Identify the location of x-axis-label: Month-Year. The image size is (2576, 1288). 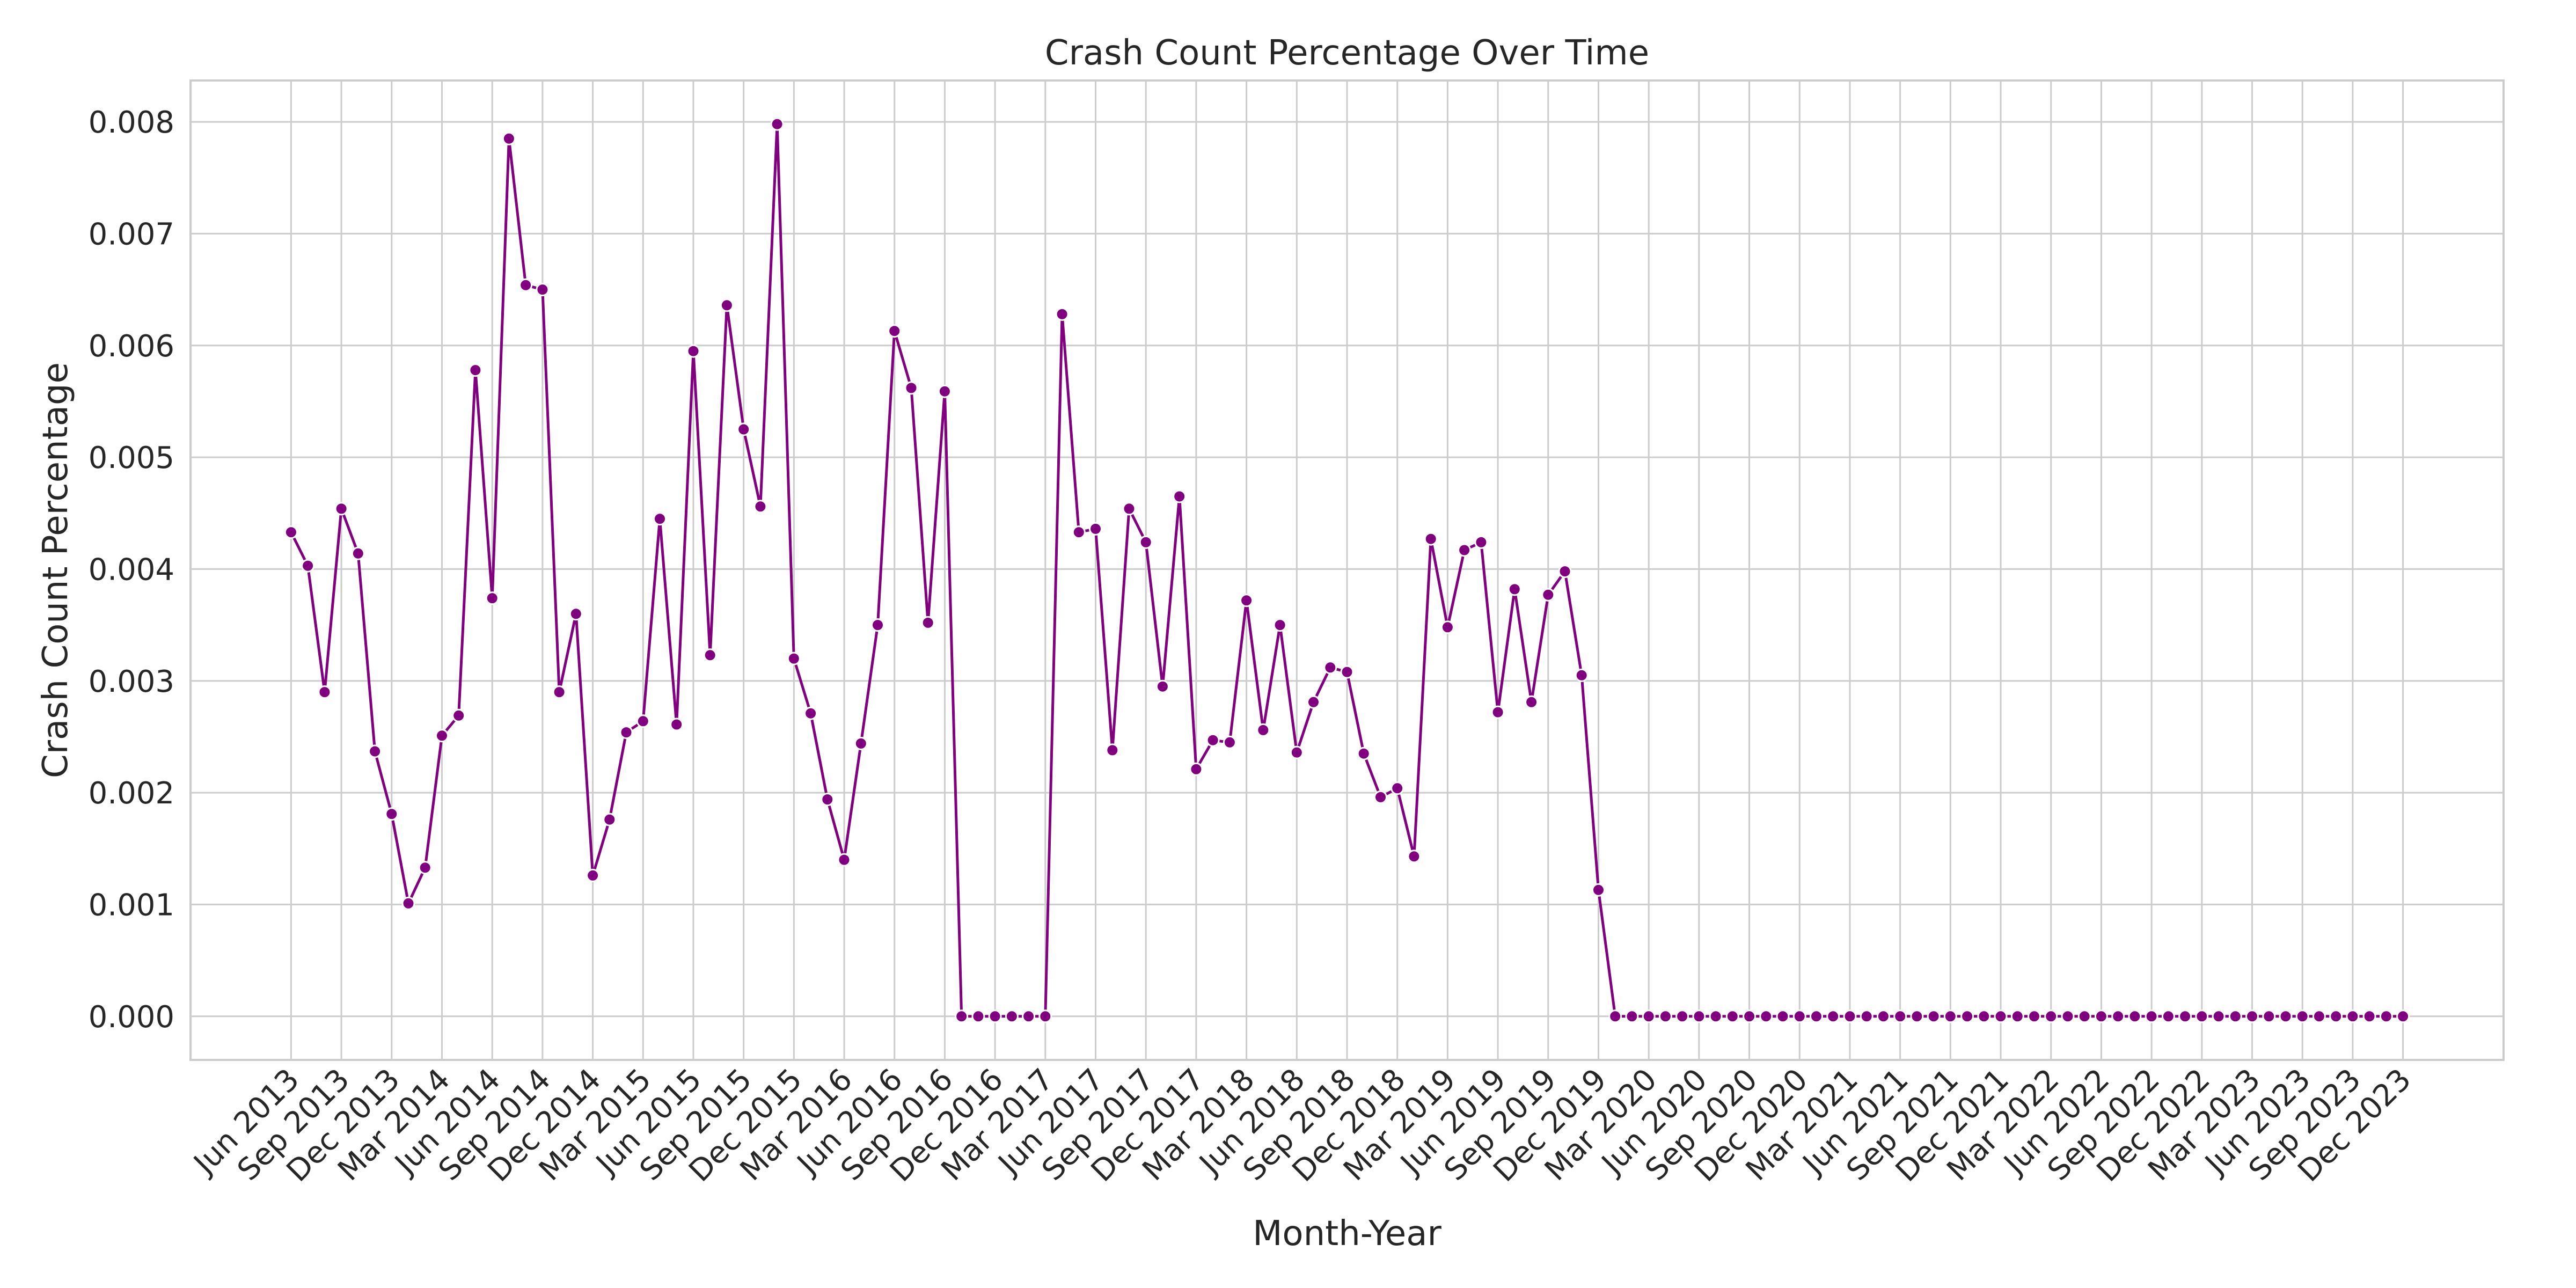
(1347, 1234).